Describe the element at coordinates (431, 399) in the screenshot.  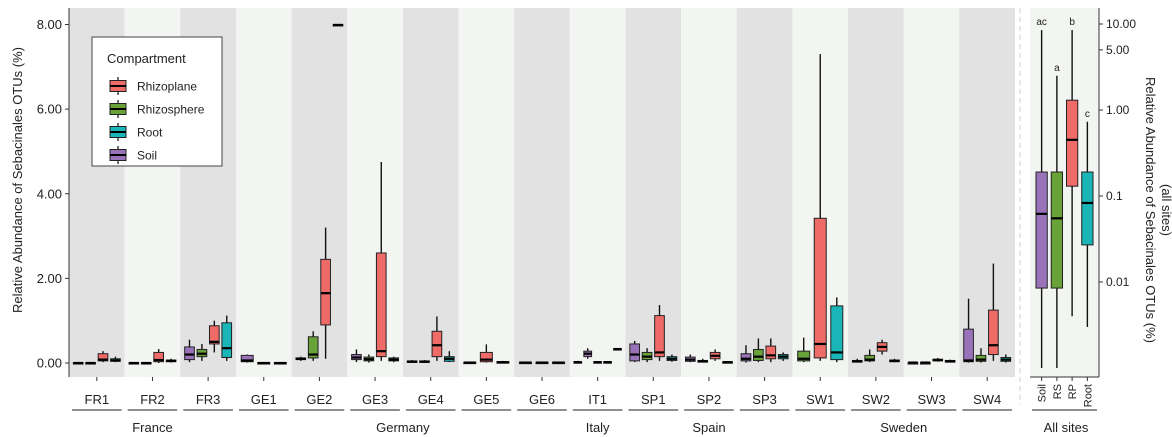
I see `x-tick-label-ge4: GE4` at that location.